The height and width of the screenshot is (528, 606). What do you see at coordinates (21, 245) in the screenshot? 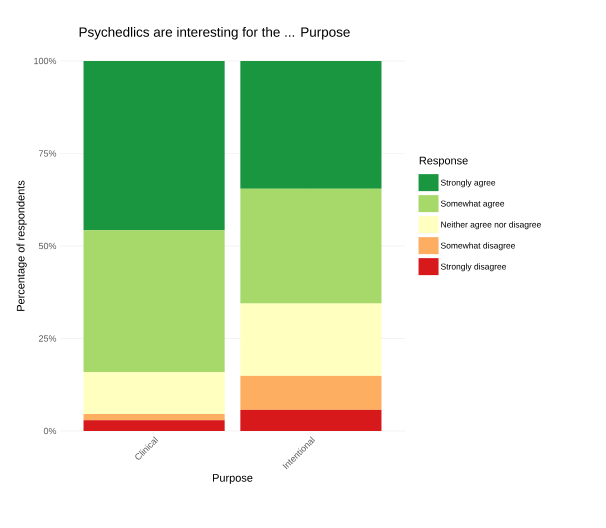
I see `y-axis-title: Percentage of respondents` at bounding box center [21, 245].